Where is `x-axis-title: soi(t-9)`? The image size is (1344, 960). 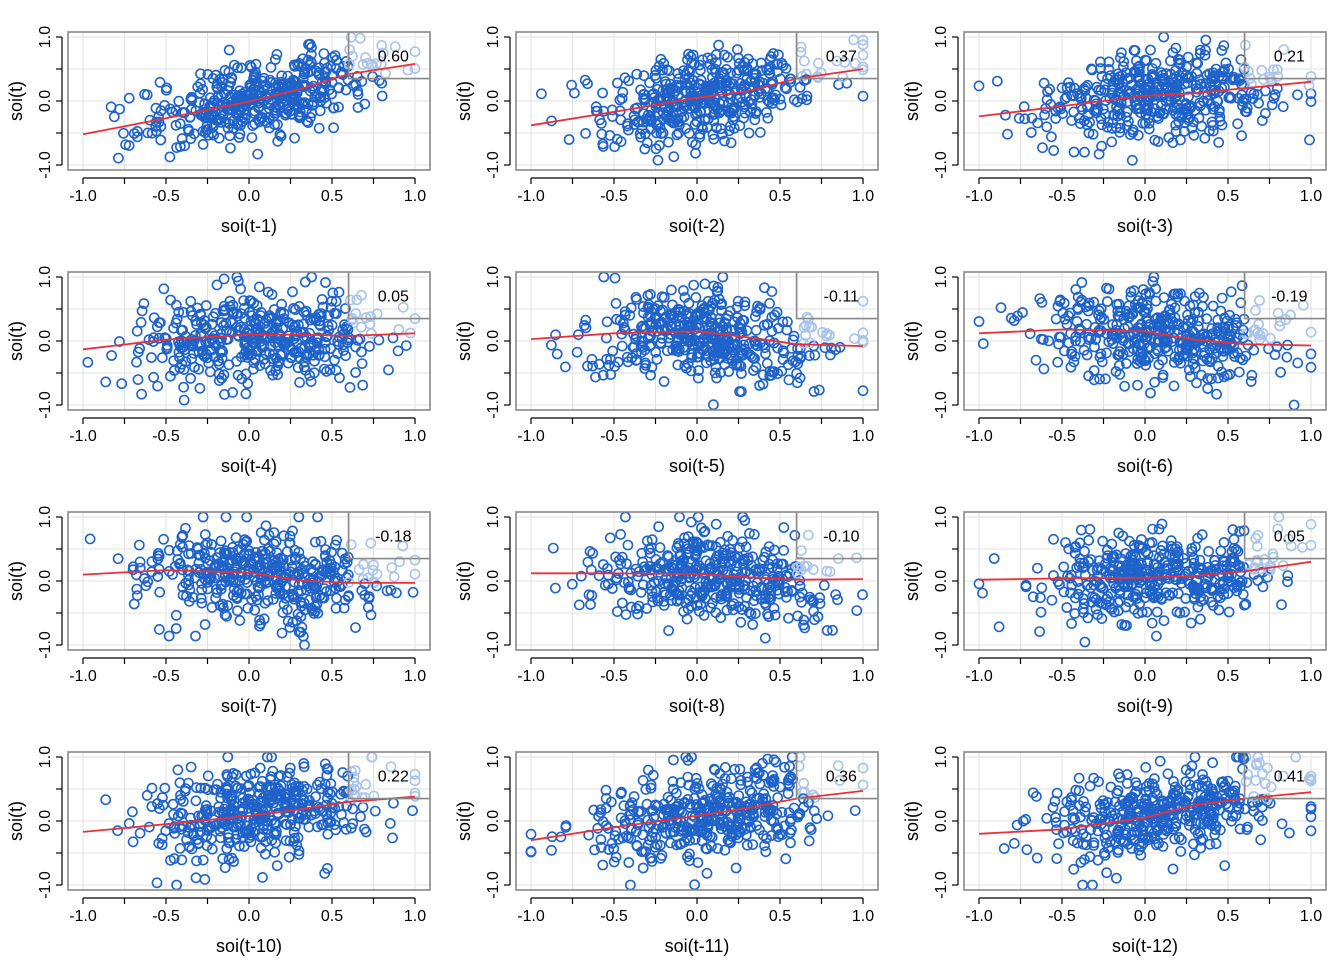 x-axis-title: soi(t-9) is located at coordinates (1145, 706).